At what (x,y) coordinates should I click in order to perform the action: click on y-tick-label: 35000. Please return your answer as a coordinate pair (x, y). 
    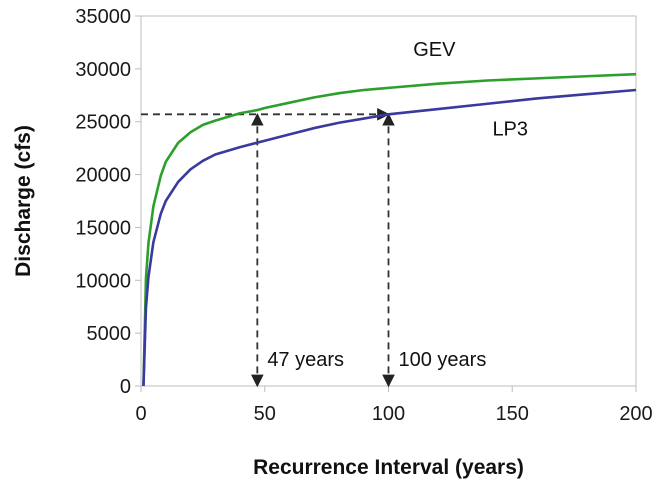
    Looking at the image, I should click on (103, 17).